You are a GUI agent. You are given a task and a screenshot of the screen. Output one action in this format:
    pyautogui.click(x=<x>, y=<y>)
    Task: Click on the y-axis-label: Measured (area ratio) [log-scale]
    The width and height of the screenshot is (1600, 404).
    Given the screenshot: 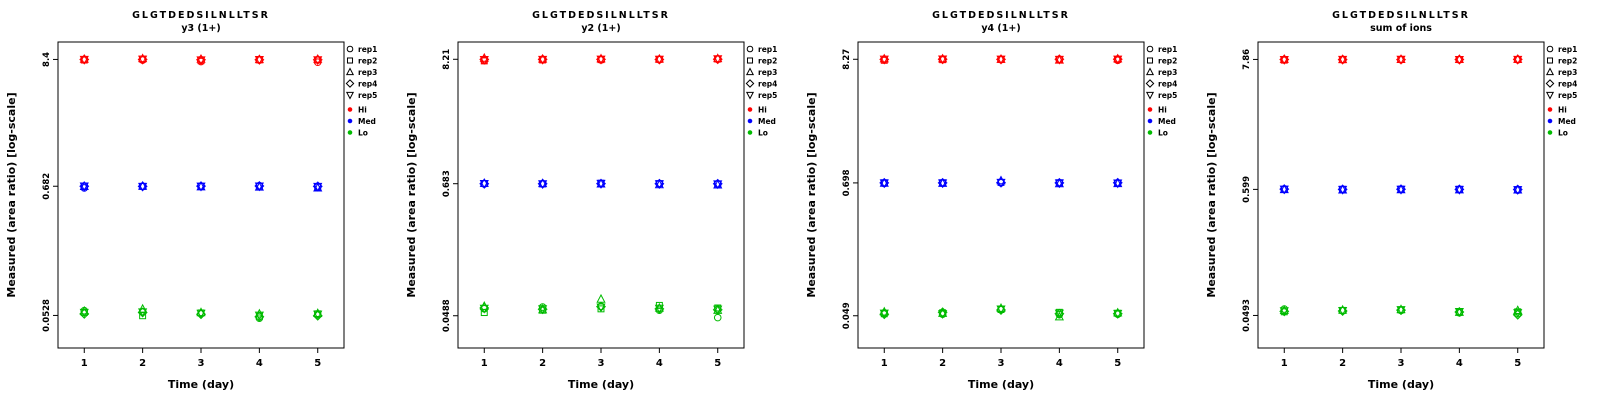 What is the action you would take?
    pyautogui.click(x=411, y=194)
    